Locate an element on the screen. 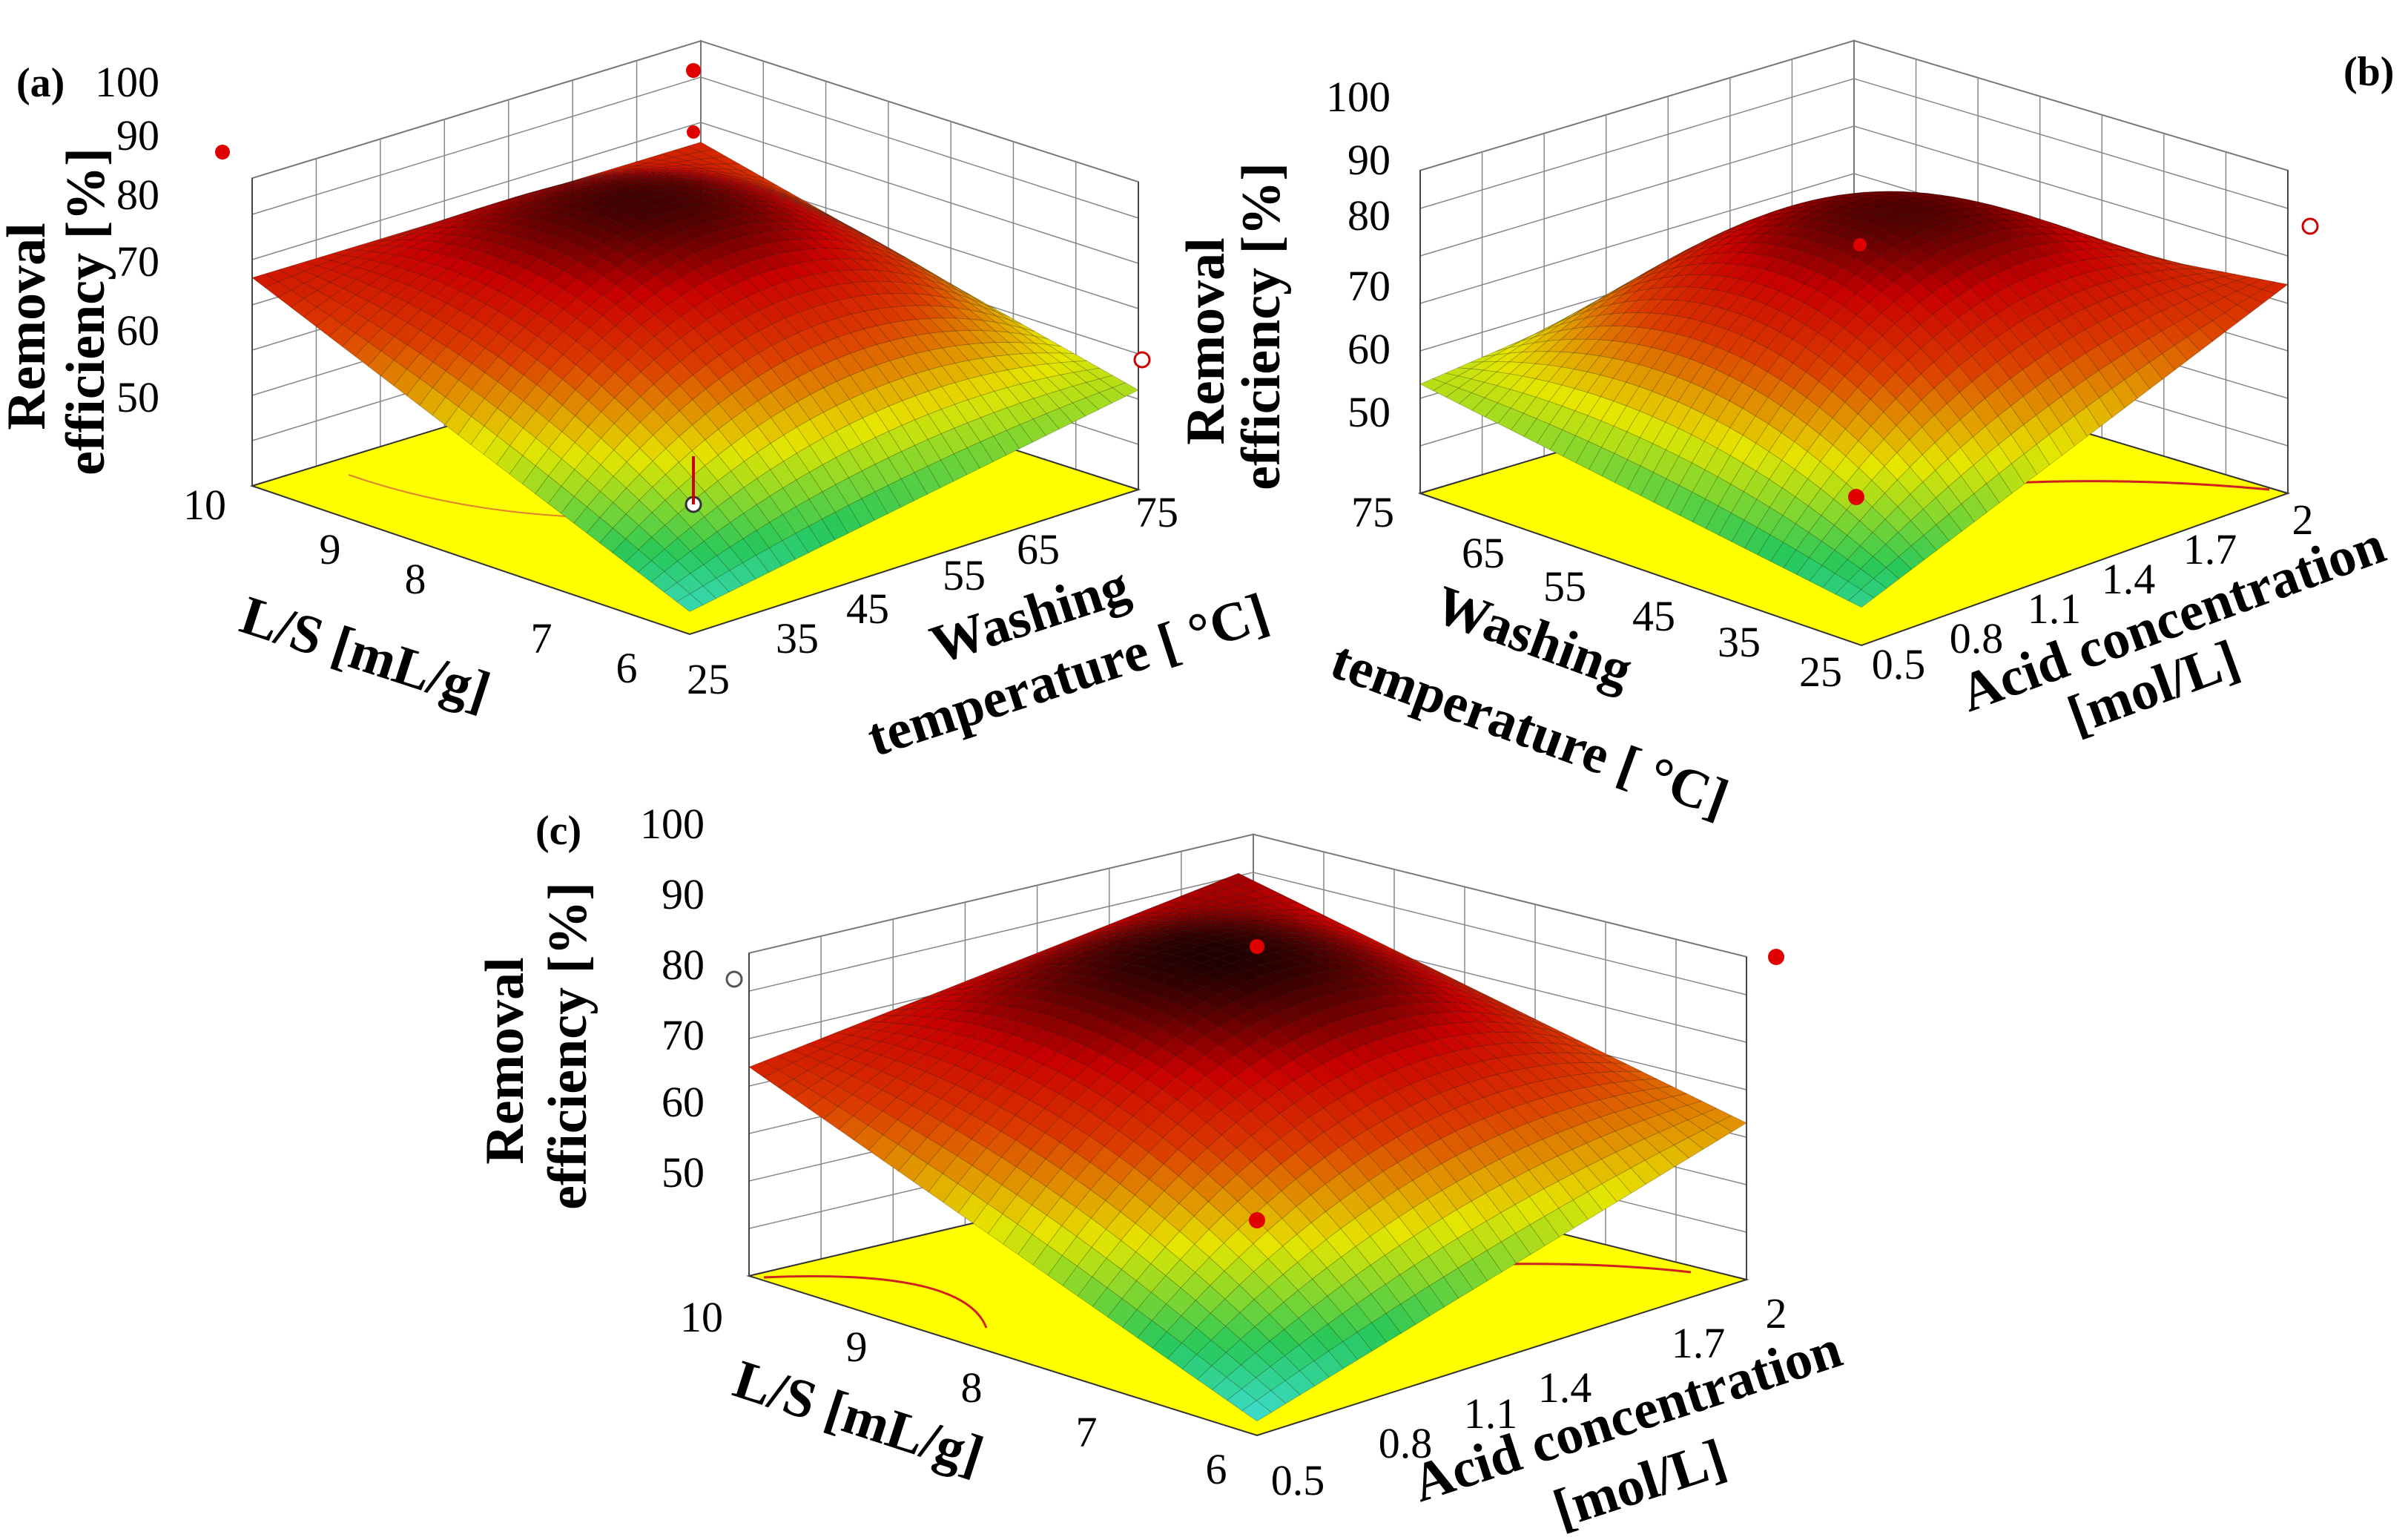  x-tick-label: 65 is located at coordinates (1484, 553).